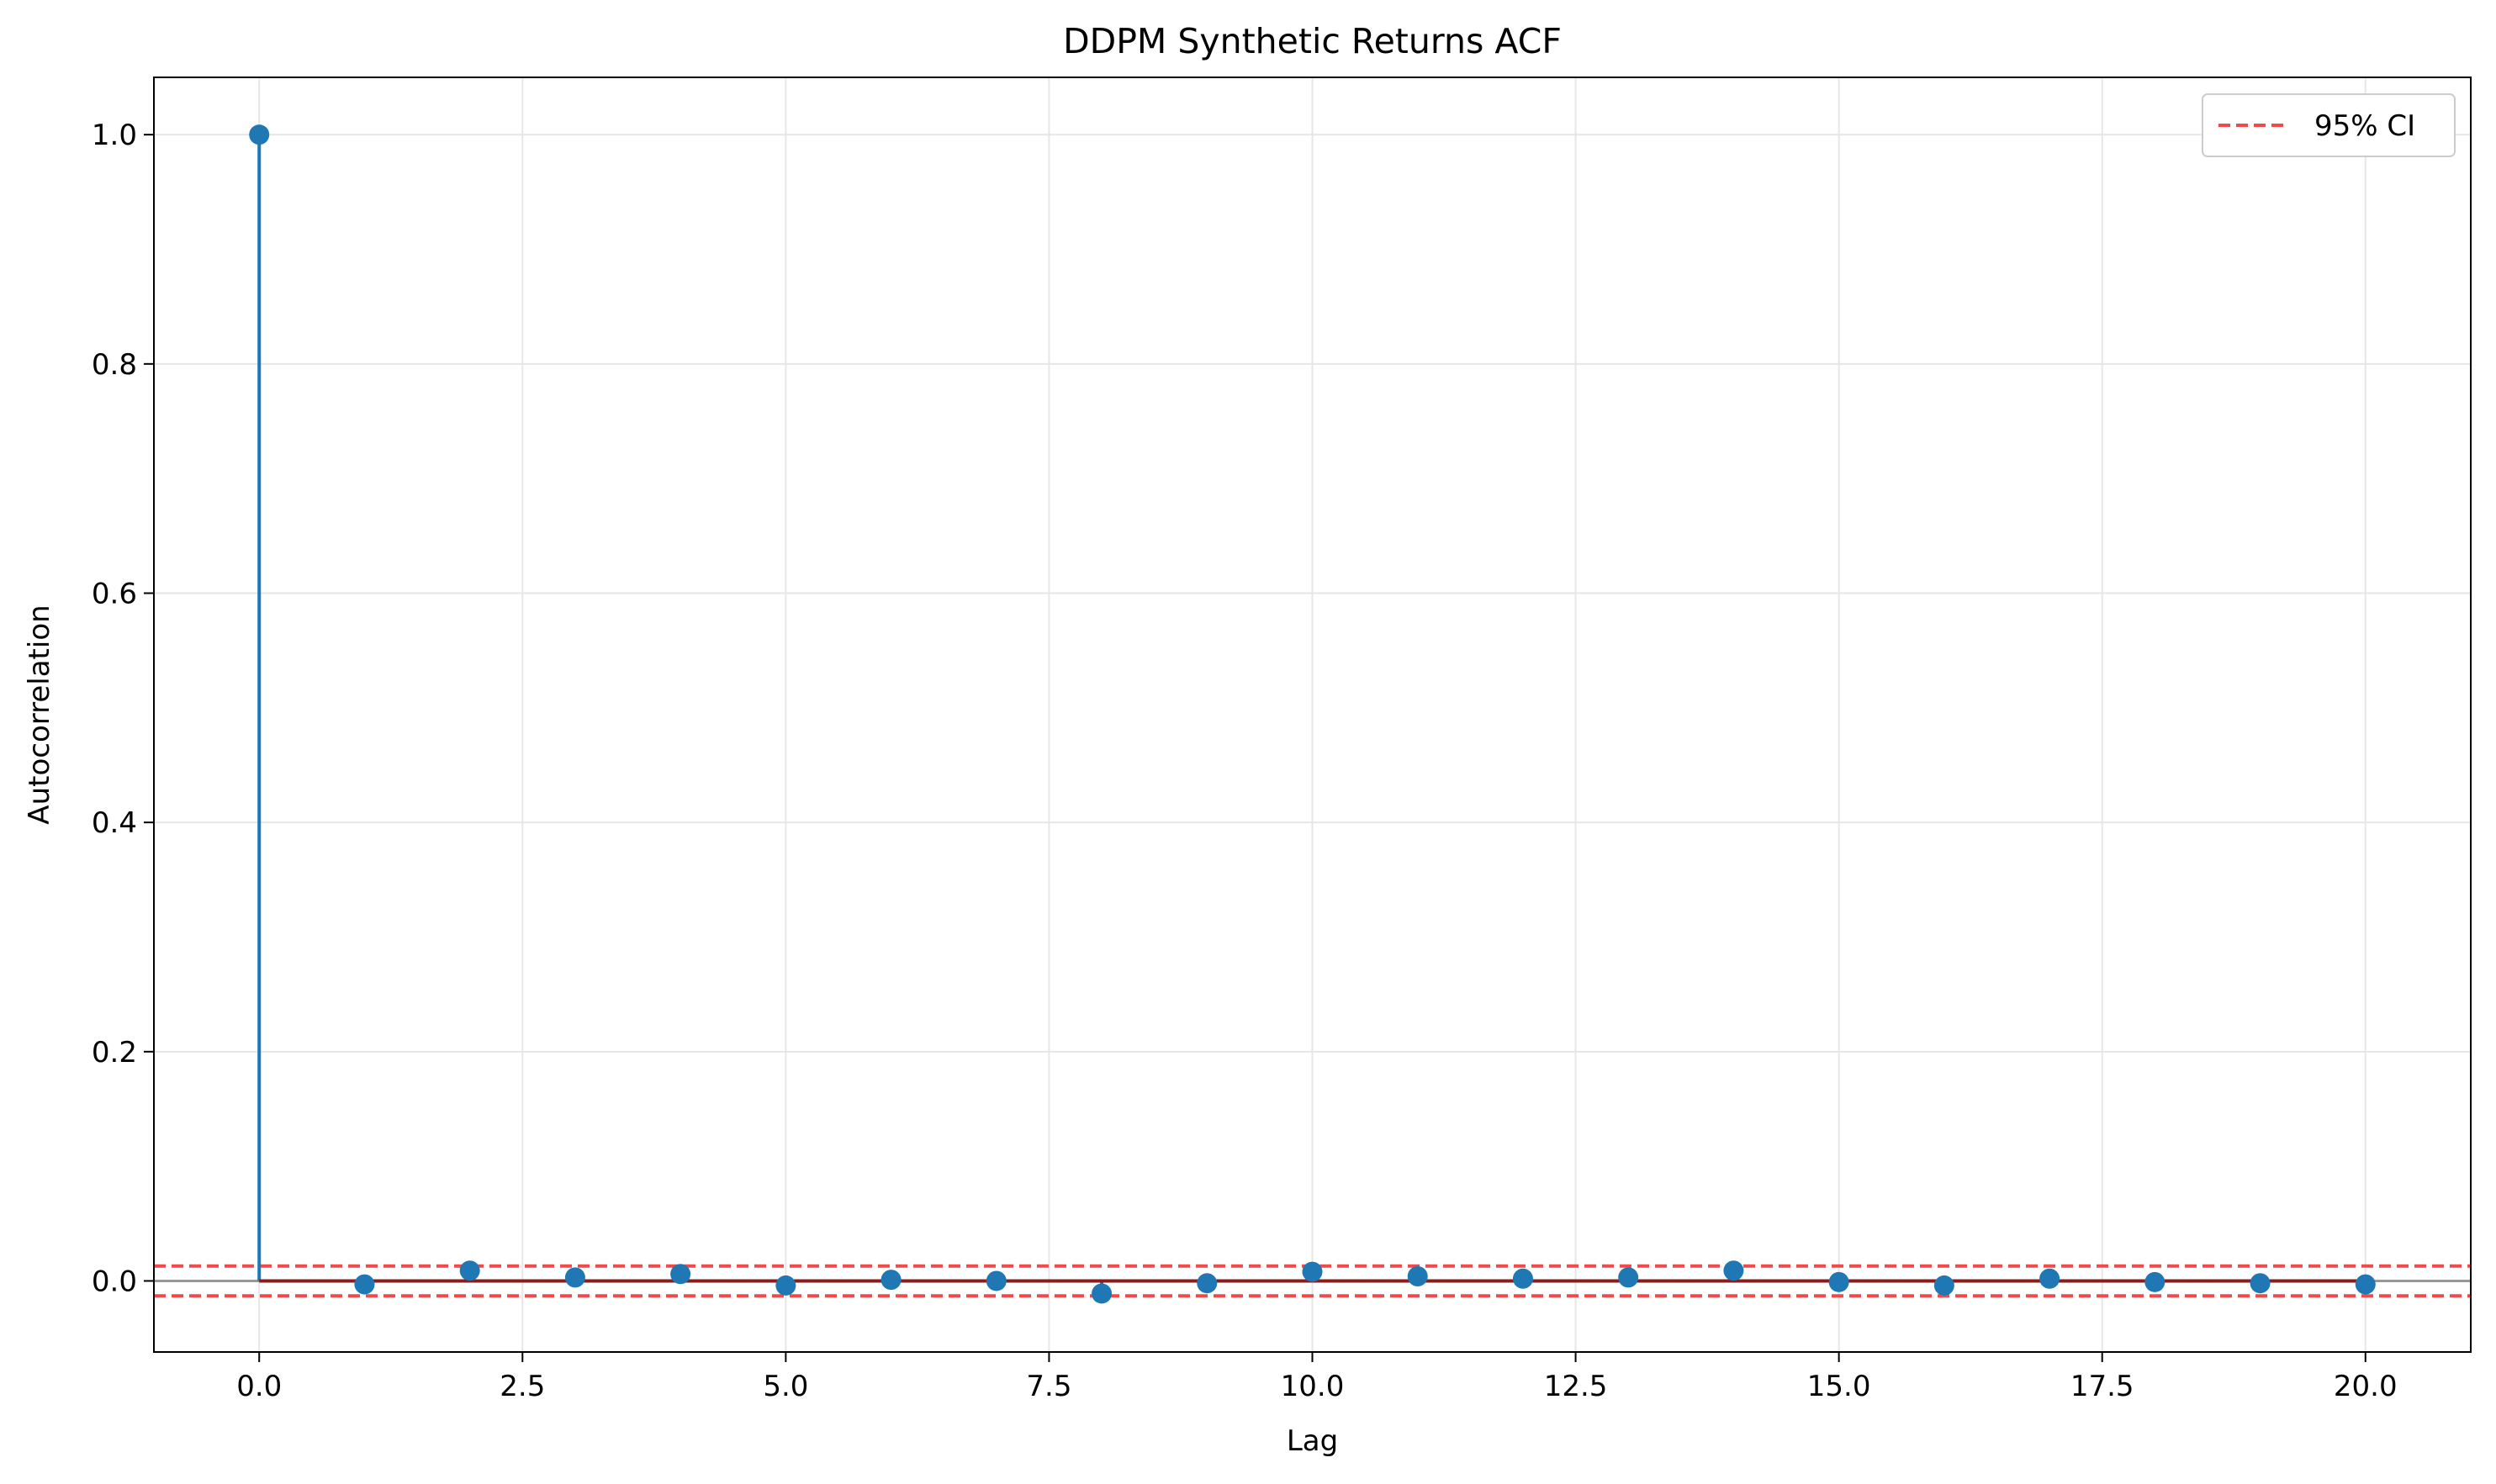 The width and height of the screenshot is (2496, 1484). What do you see at coordinates (123, 708) in the screenshot?
I see `y-axis-ticks: 0.0 0.2 0.4 0.6 0.8 1.0` at bounding box center [123, 708].